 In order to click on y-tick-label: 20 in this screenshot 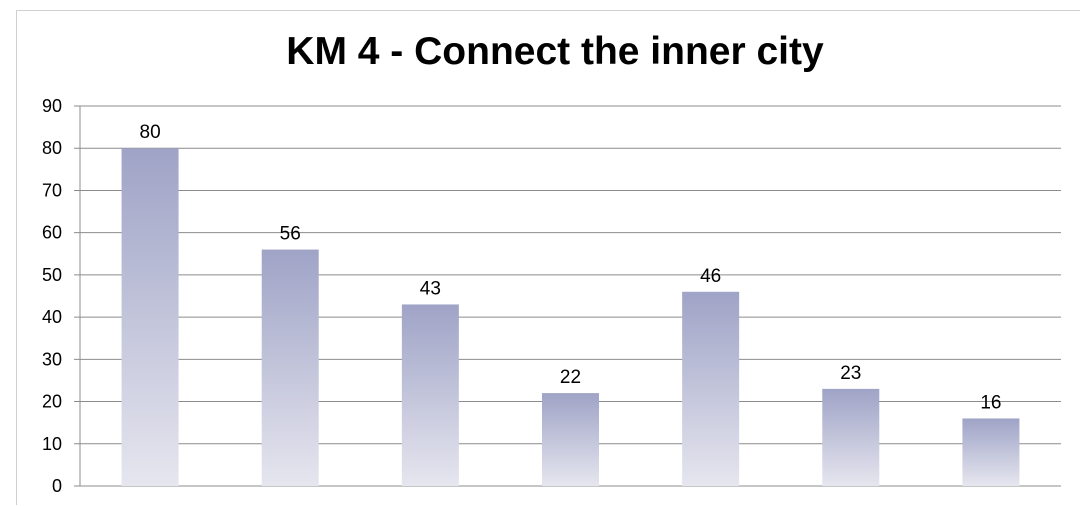, I will do `click(52, 402)`.